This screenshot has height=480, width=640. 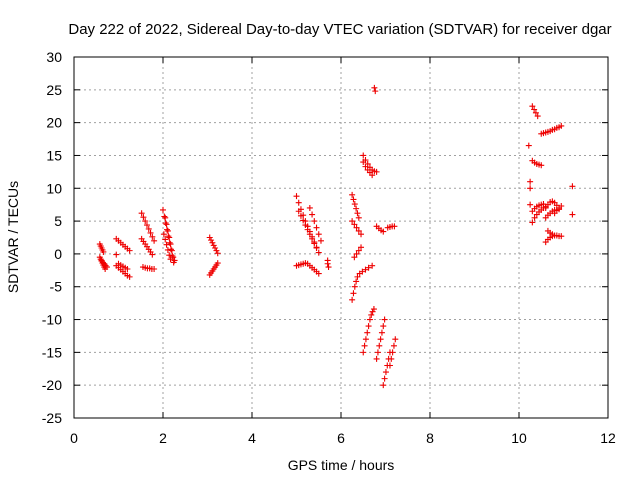 I want to click on x-tick-labels: 0 2 4 6 8 10 12, so click(x=343, y=438).